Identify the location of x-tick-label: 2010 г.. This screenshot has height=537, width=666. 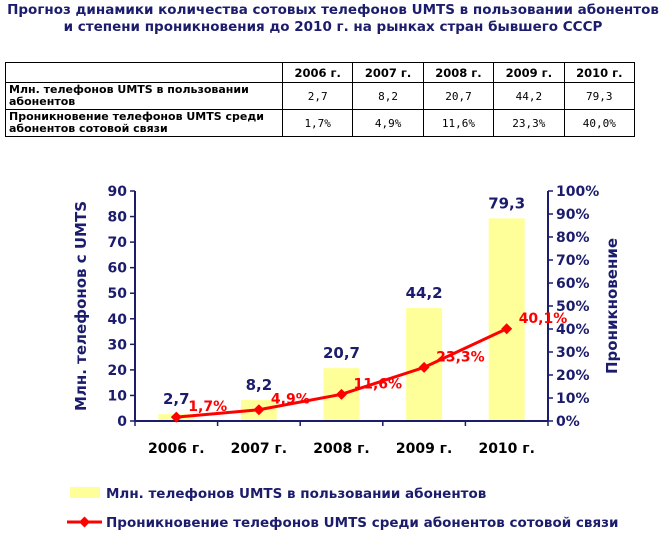
(506, 449).